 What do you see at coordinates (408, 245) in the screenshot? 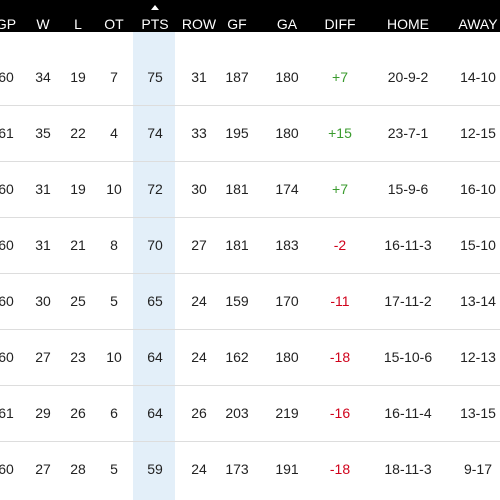
I see `table-cell: 16-11-3` at bounding box center [408, 245].